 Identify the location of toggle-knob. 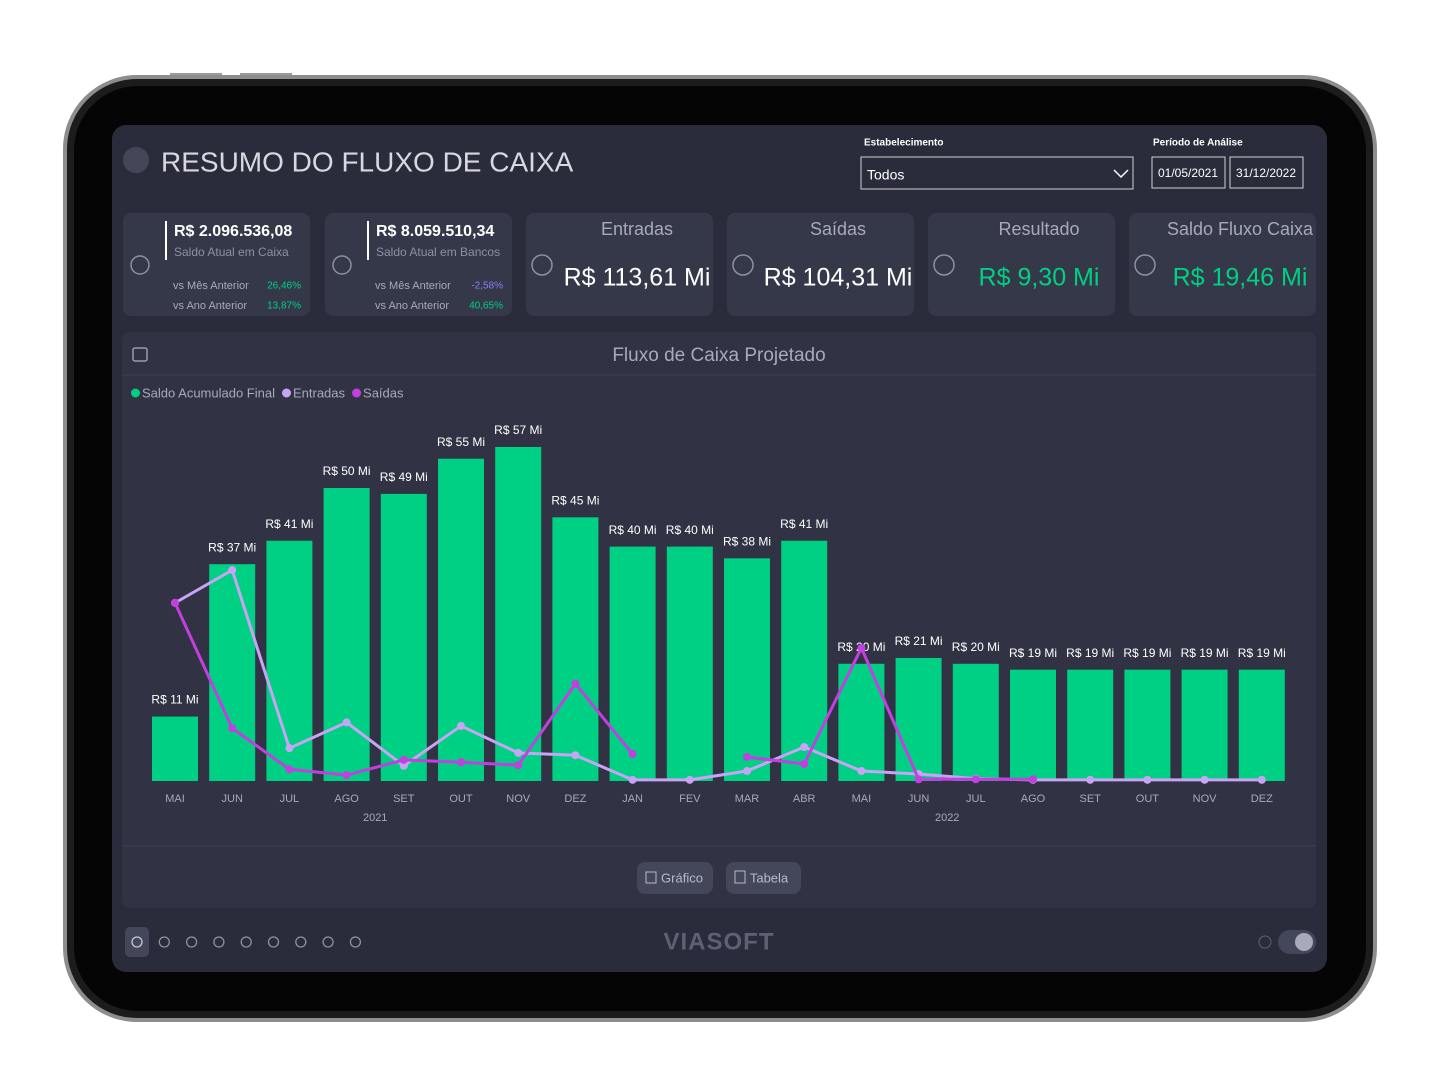
(1304, 942).